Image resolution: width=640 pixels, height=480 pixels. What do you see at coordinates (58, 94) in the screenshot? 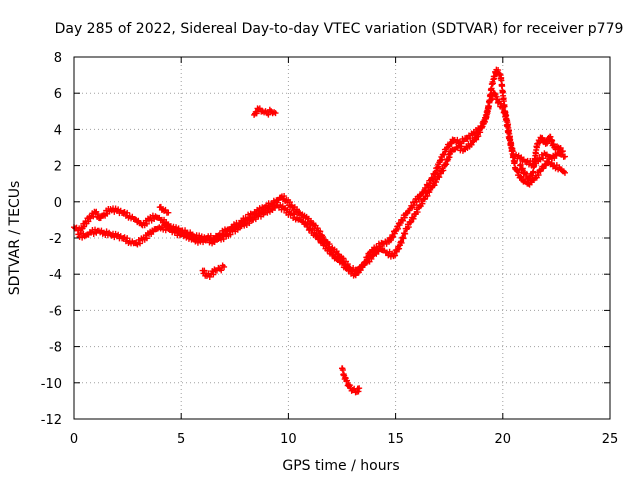
I see `y-tick-label: 6` at bounding box center [58, 94].